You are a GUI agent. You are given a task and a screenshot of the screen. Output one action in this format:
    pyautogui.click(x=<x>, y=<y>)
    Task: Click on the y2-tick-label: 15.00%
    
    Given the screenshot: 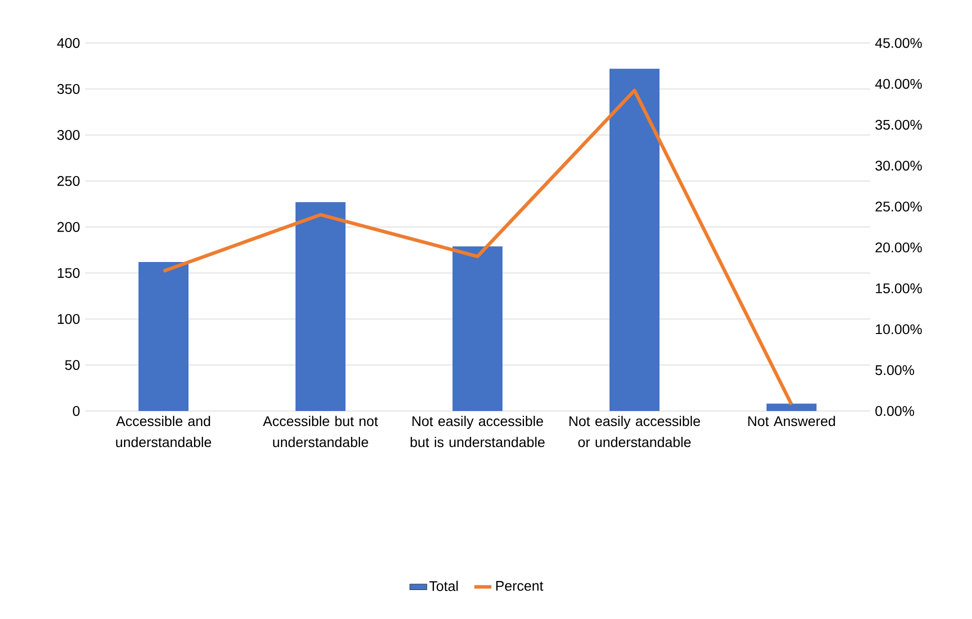 What is the action you would take?
    pyautogui.click(x=899, y=288)
    